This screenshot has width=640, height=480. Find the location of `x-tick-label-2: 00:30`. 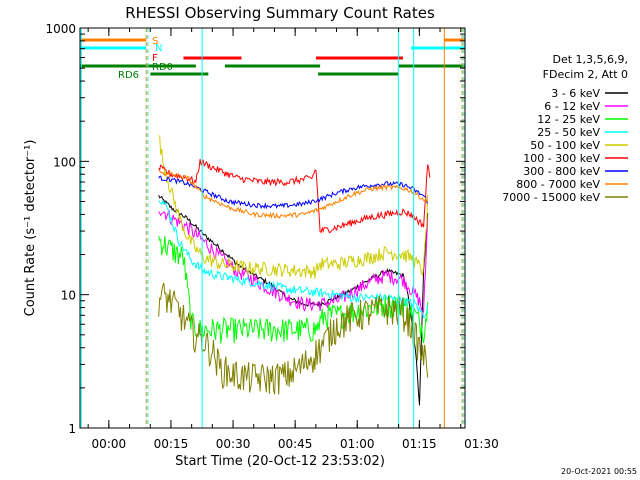

x-tick-label-2: 00:30 is located at coordinates (233, 444).